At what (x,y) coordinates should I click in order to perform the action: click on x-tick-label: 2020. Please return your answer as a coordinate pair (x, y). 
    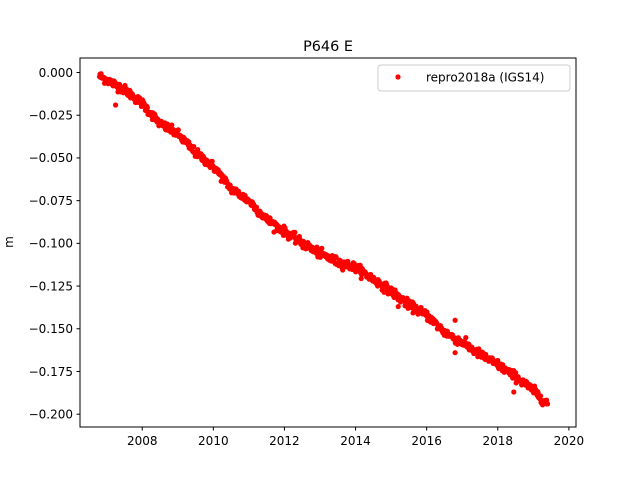
    Looking at the image, I should click on (569, 441).